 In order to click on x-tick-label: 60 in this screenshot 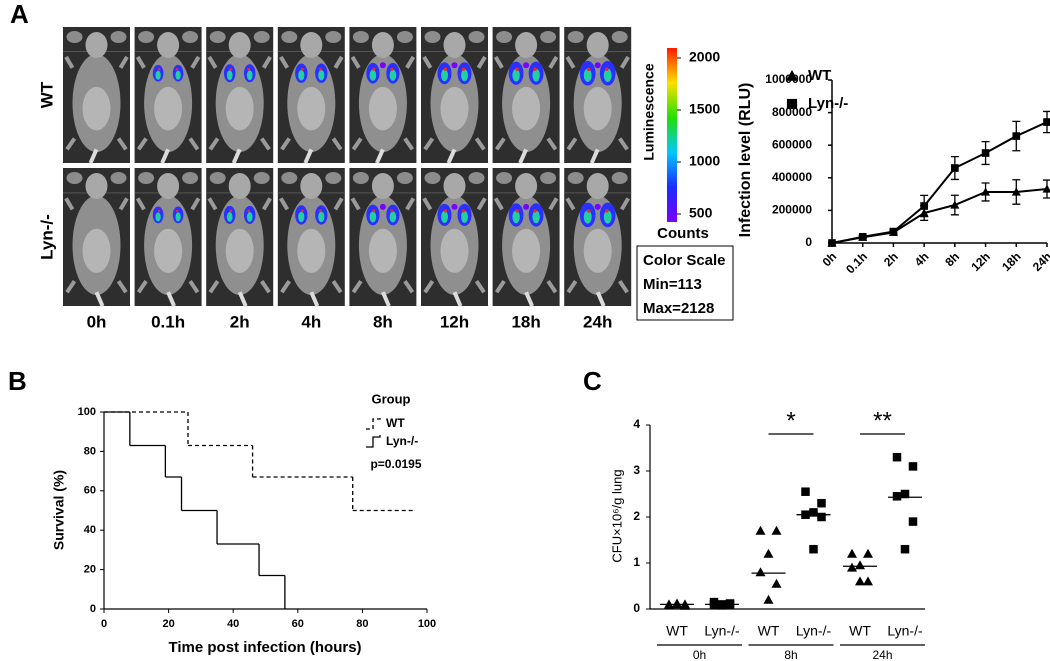, I will do `click(298, 624)`.